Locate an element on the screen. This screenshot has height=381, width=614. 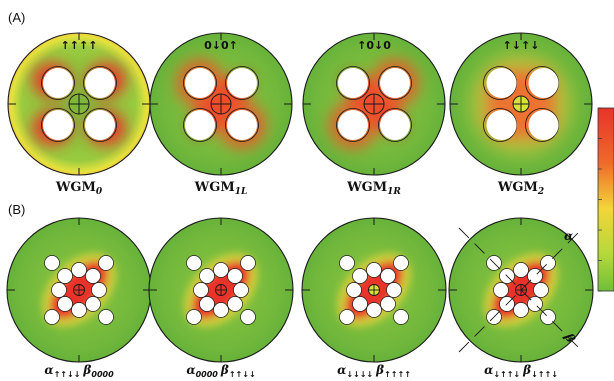
spin-configuration-label: ↑↓↑↓ is located at coordinates (521, 45).